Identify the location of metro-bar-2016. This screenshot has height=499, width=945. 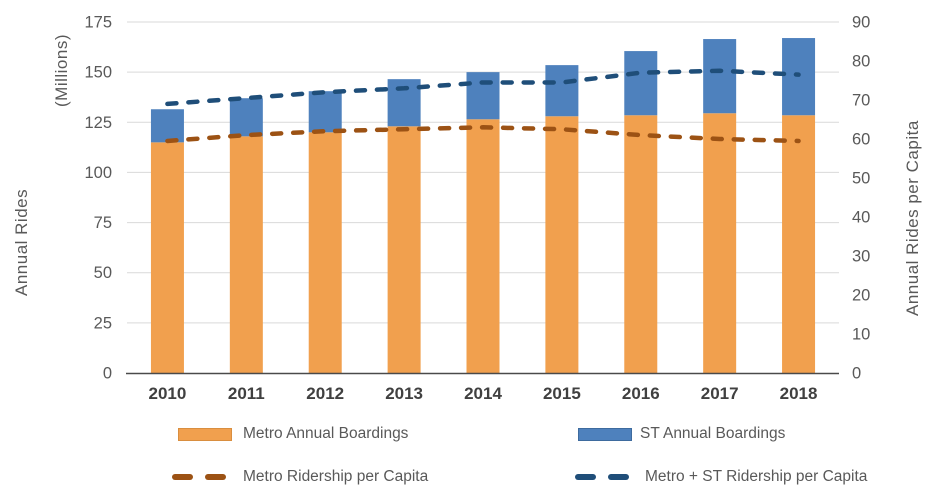
(641, 244).